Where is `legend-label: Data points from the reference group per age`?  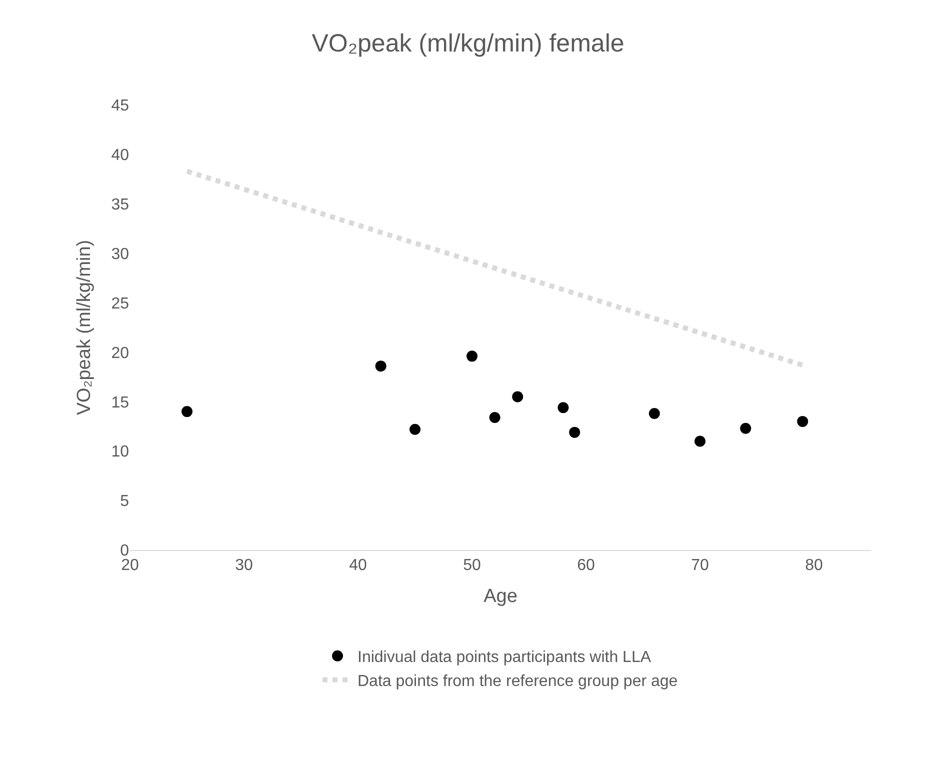
legend-label: Data points from the reference group per age is located at coordinates (518, 681).